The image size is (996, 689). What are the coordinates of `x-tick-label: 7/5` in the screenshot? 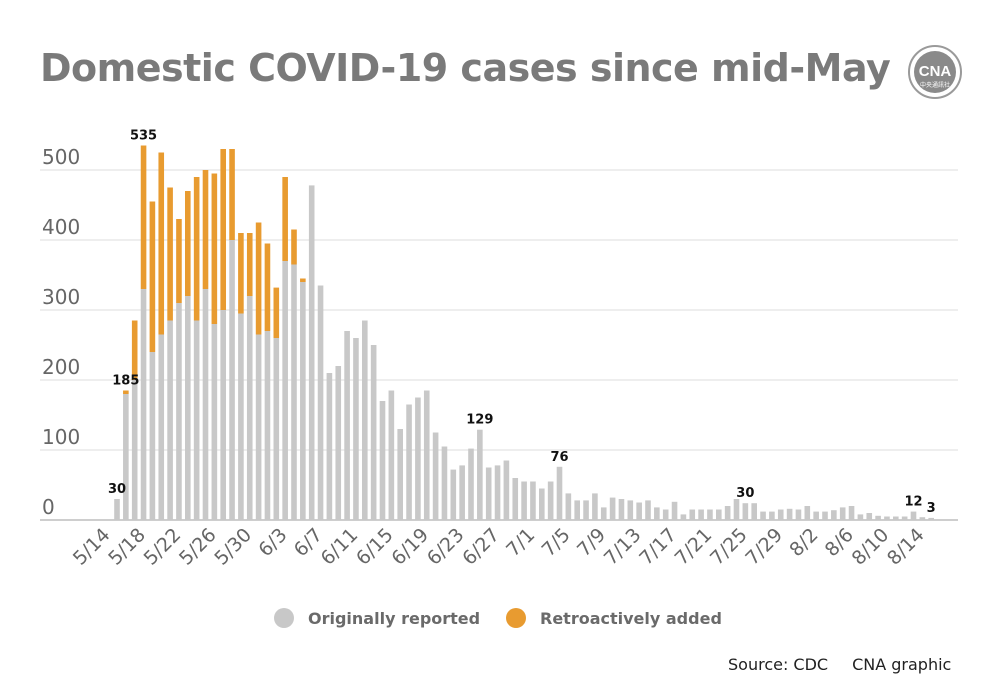 It's located at (556, 542).